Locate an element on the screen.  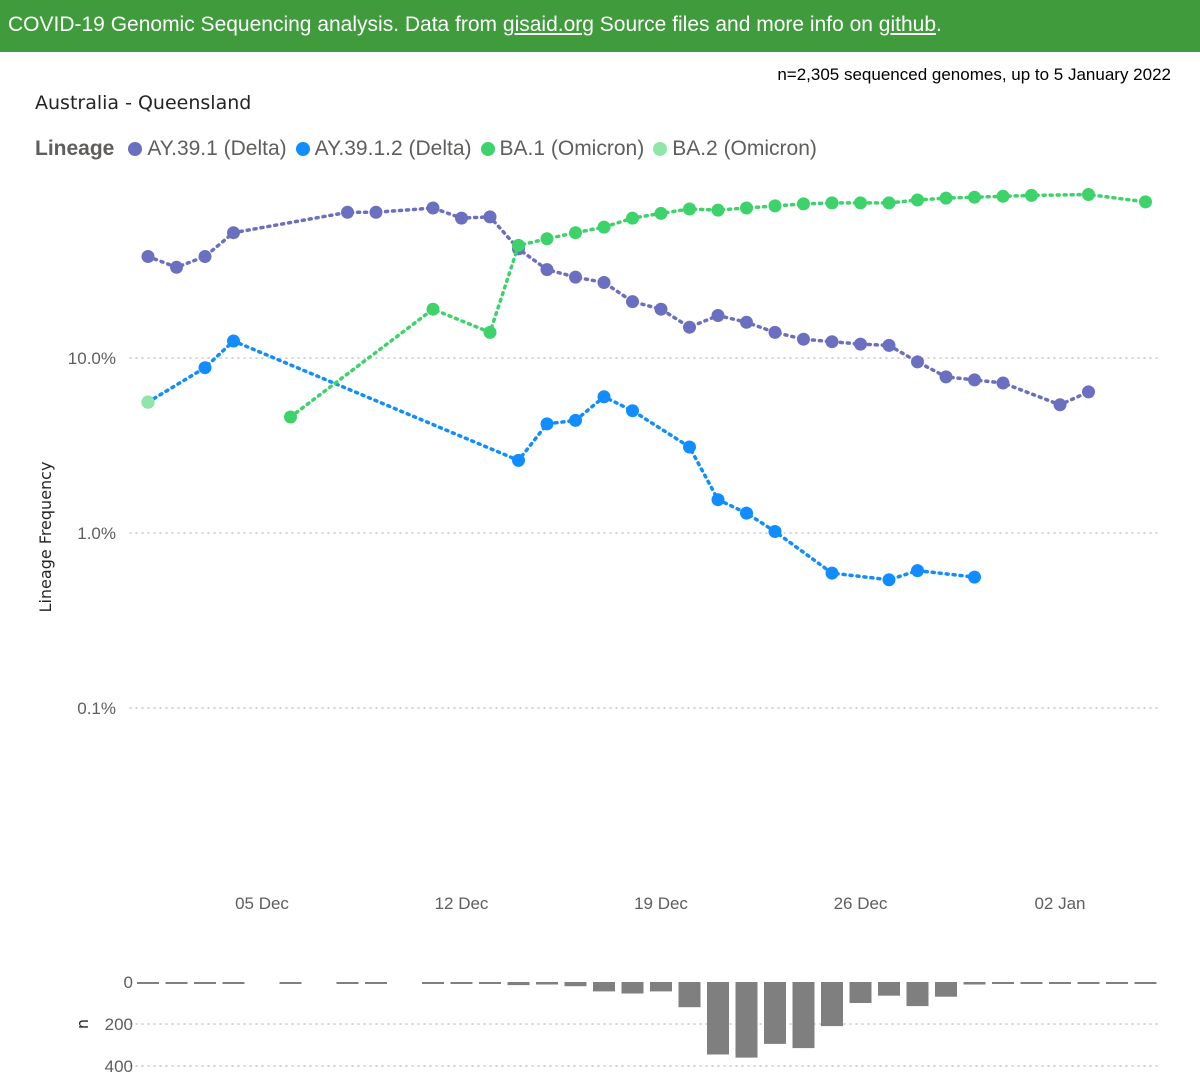
gisaid-link: gisaid.org is located at coordinates (548, 24).